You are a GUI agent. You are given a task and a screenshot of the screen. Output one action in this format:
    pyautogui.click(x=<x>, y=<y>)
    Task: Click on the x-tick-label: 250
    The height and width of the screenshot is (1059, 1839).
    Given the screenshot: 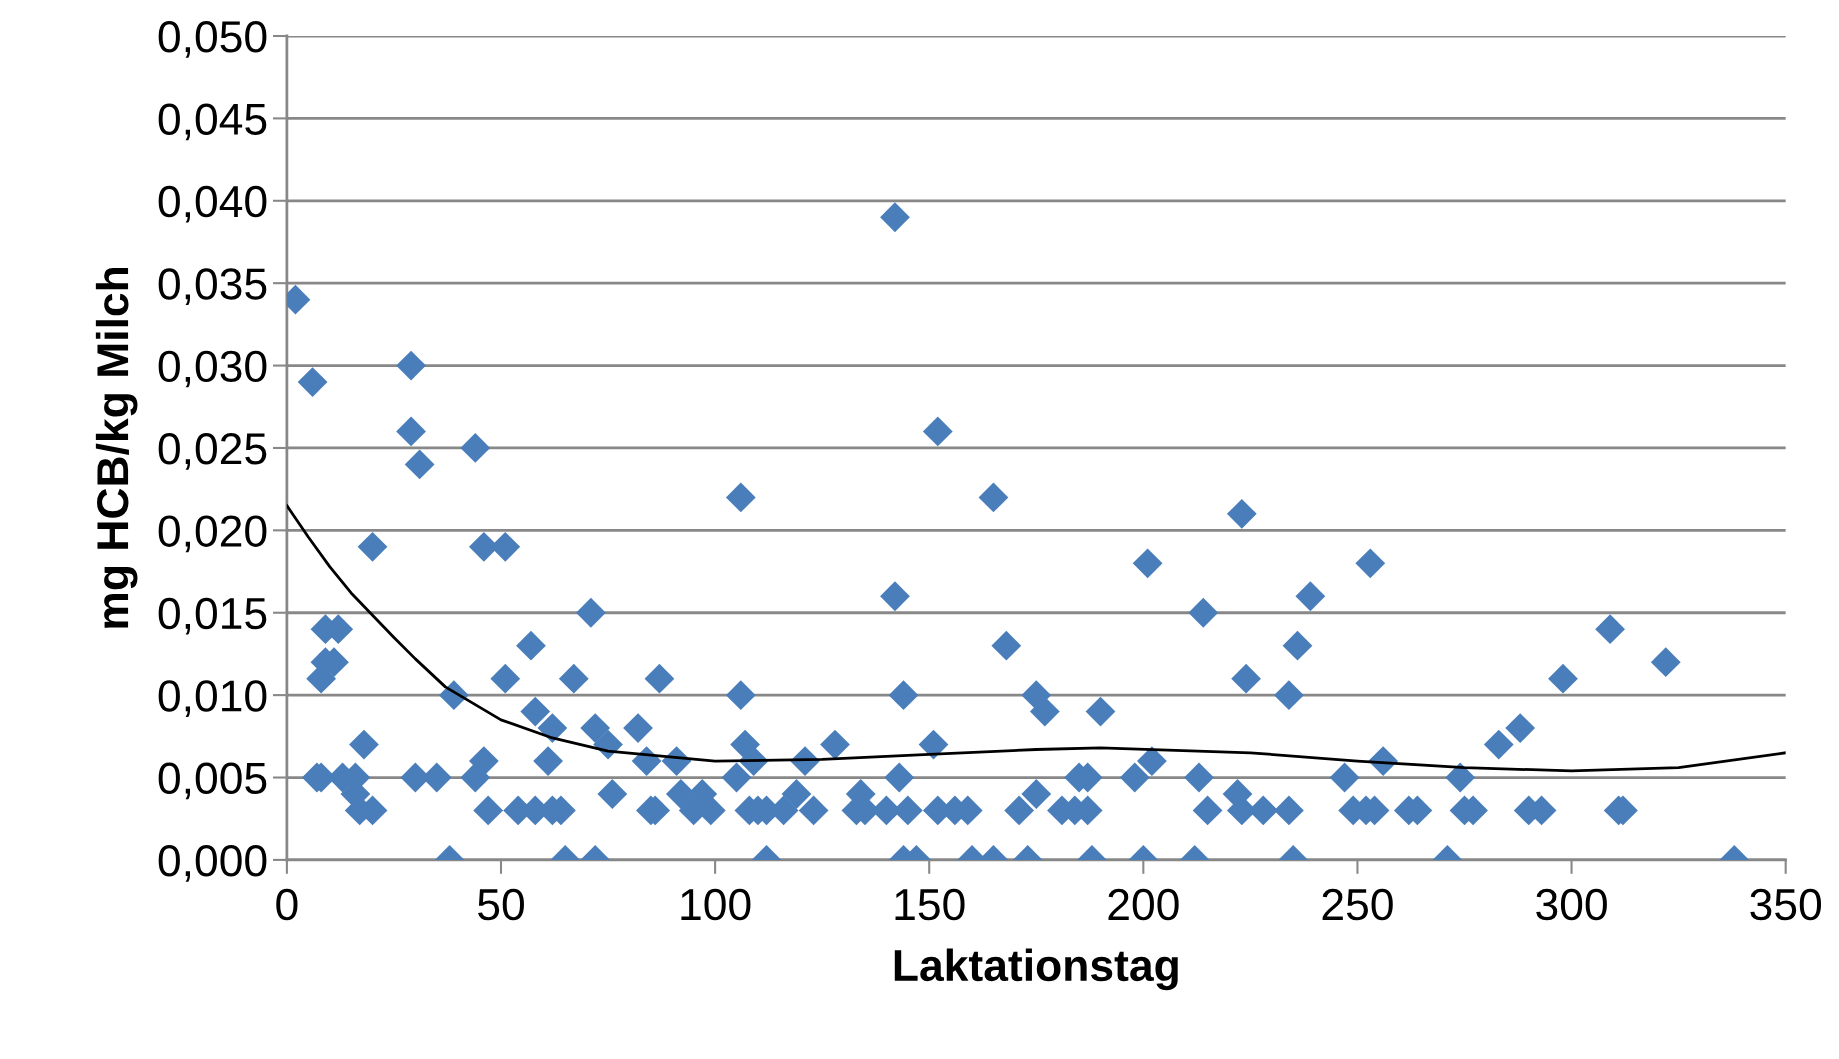 What is the action you would take?
    pyautogui.click(x=1357, y=904)
    